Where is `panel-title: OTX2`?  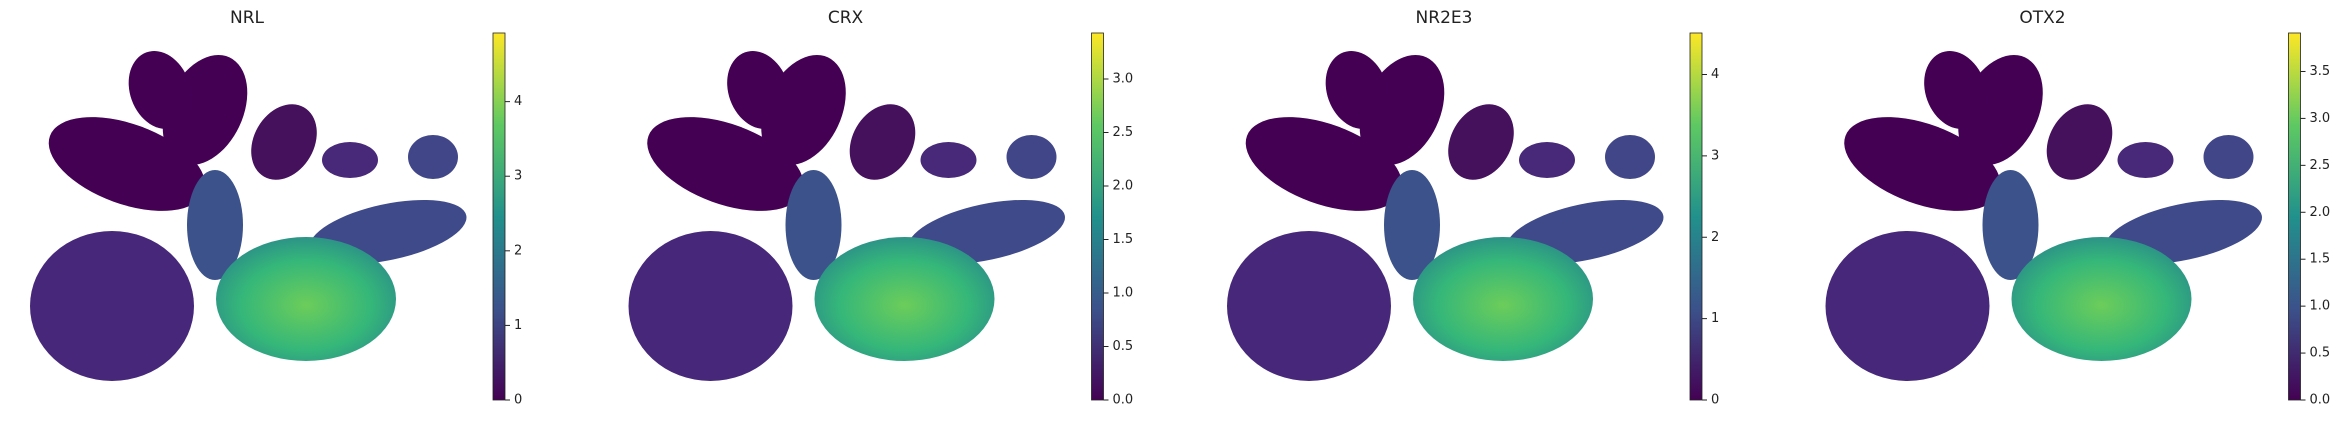
panel-title: OTX2 is located at coordinates (2042, 18).